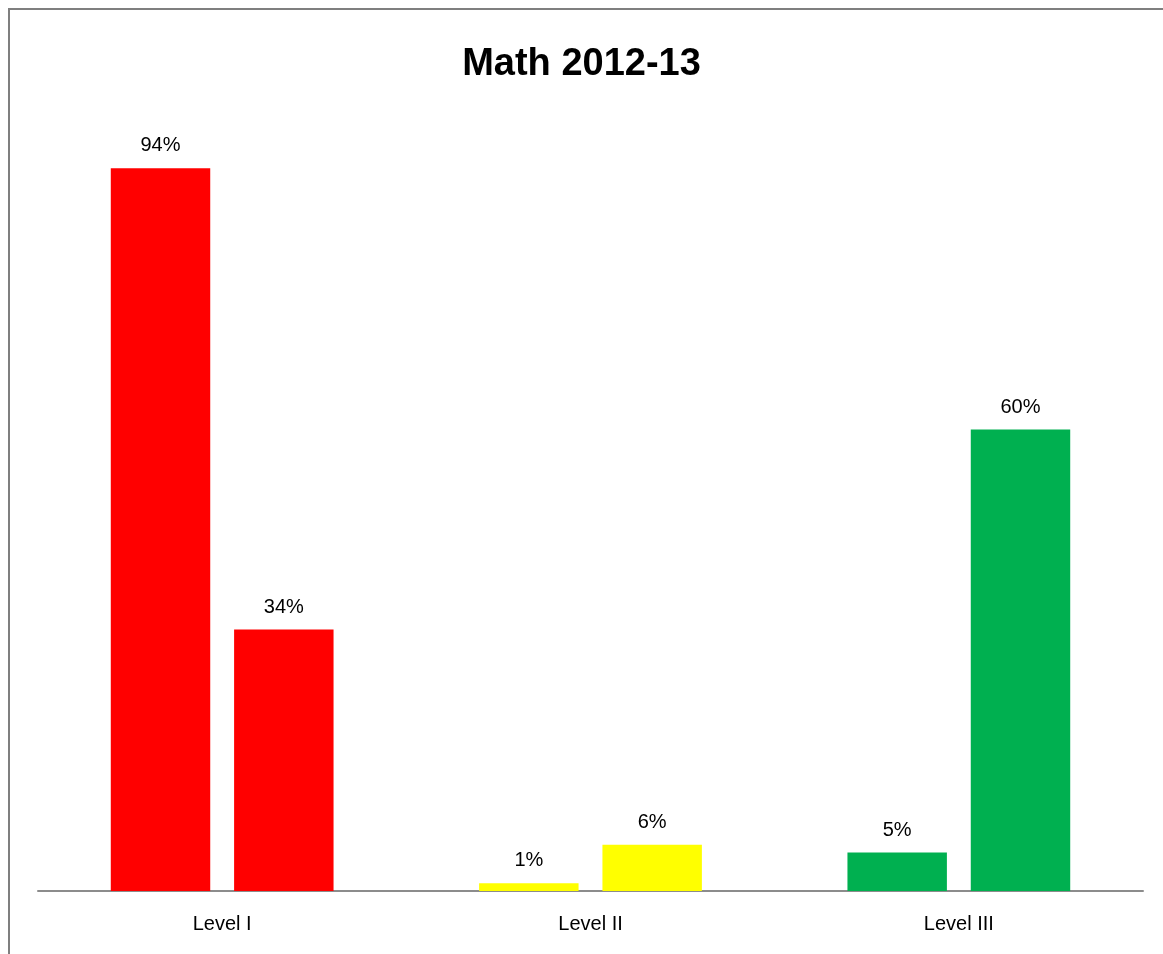 The image size is (1163, 954). Describe the element at coordinates (160, 144) in the screenshot. I see `data-label: 94%` at that location.